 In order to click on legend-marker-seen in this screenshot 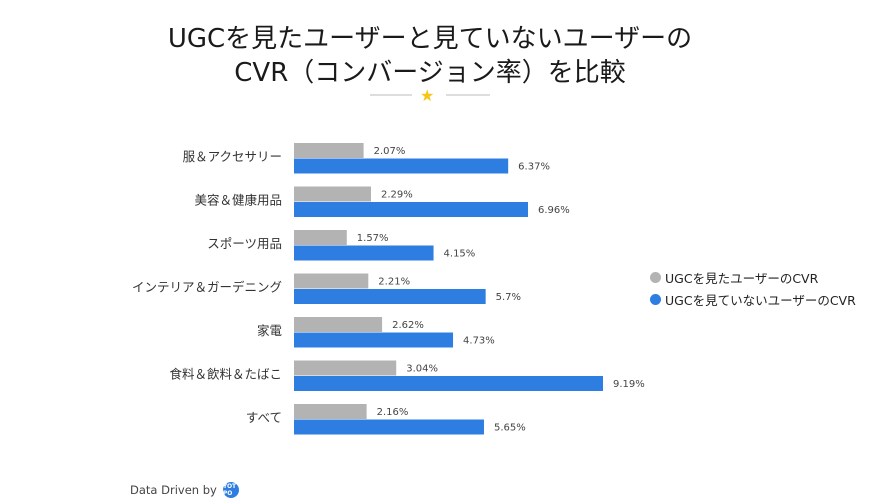, I will do `click(655, 277)`.